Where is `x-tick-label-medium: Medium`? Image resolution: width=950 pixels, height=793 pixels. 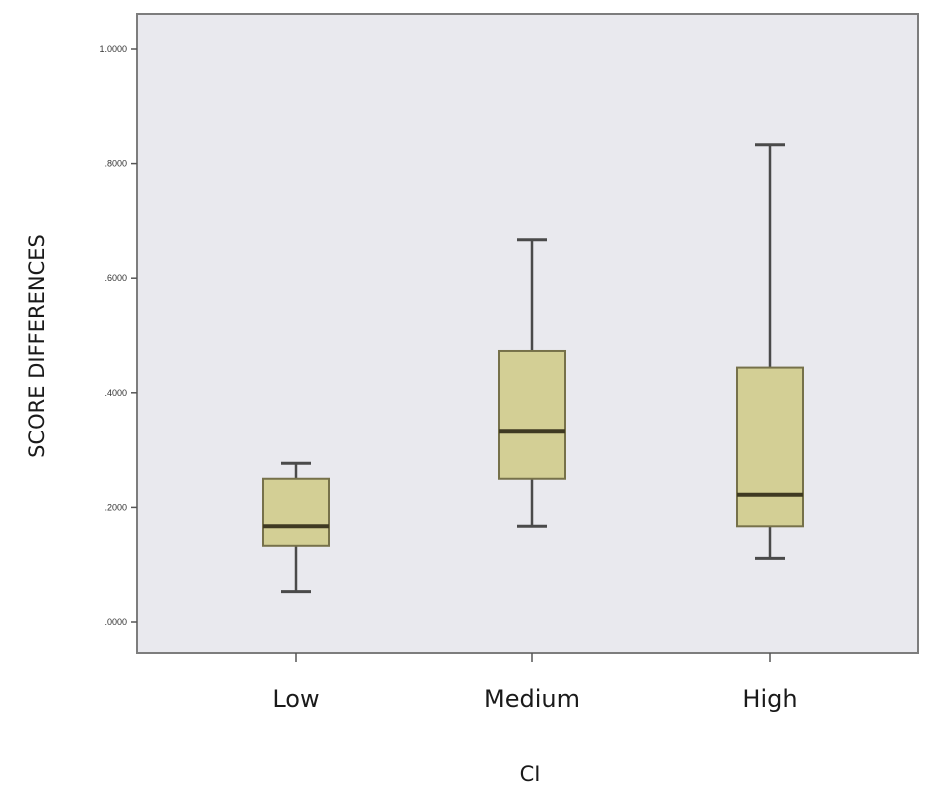
x-tick-label-medium: Medium is located at coordinates (532, 699).